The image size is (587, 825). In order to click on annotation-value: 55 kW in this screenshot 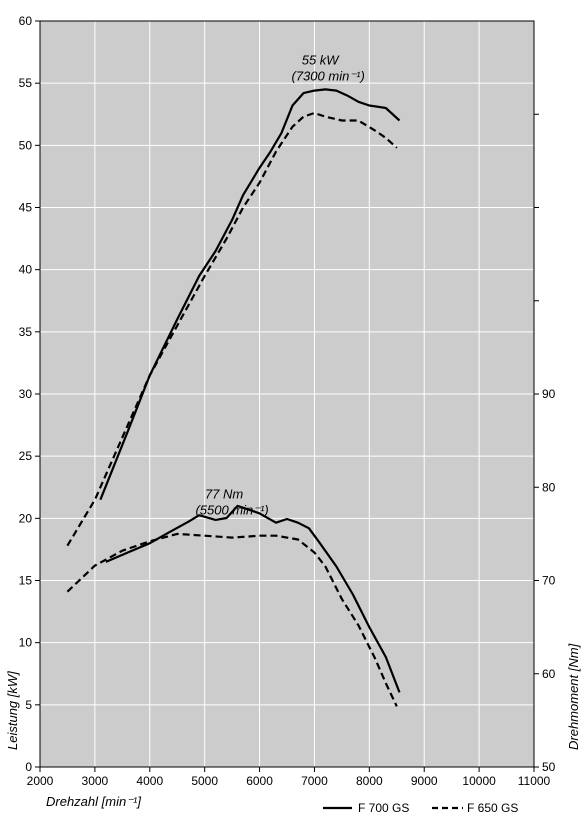, I will do `click(321, 60)`.